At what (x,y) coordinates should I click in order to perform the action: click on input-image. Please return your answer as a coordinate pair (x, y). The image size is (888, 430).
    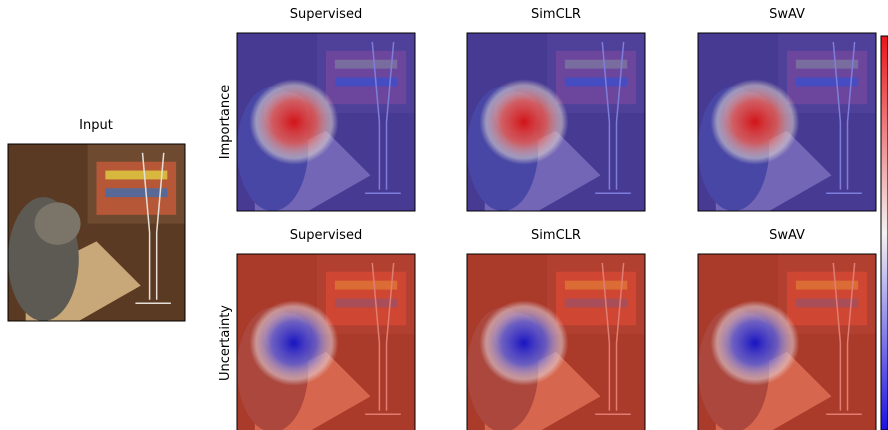
    Looking at the image, I should click on (96, 232).